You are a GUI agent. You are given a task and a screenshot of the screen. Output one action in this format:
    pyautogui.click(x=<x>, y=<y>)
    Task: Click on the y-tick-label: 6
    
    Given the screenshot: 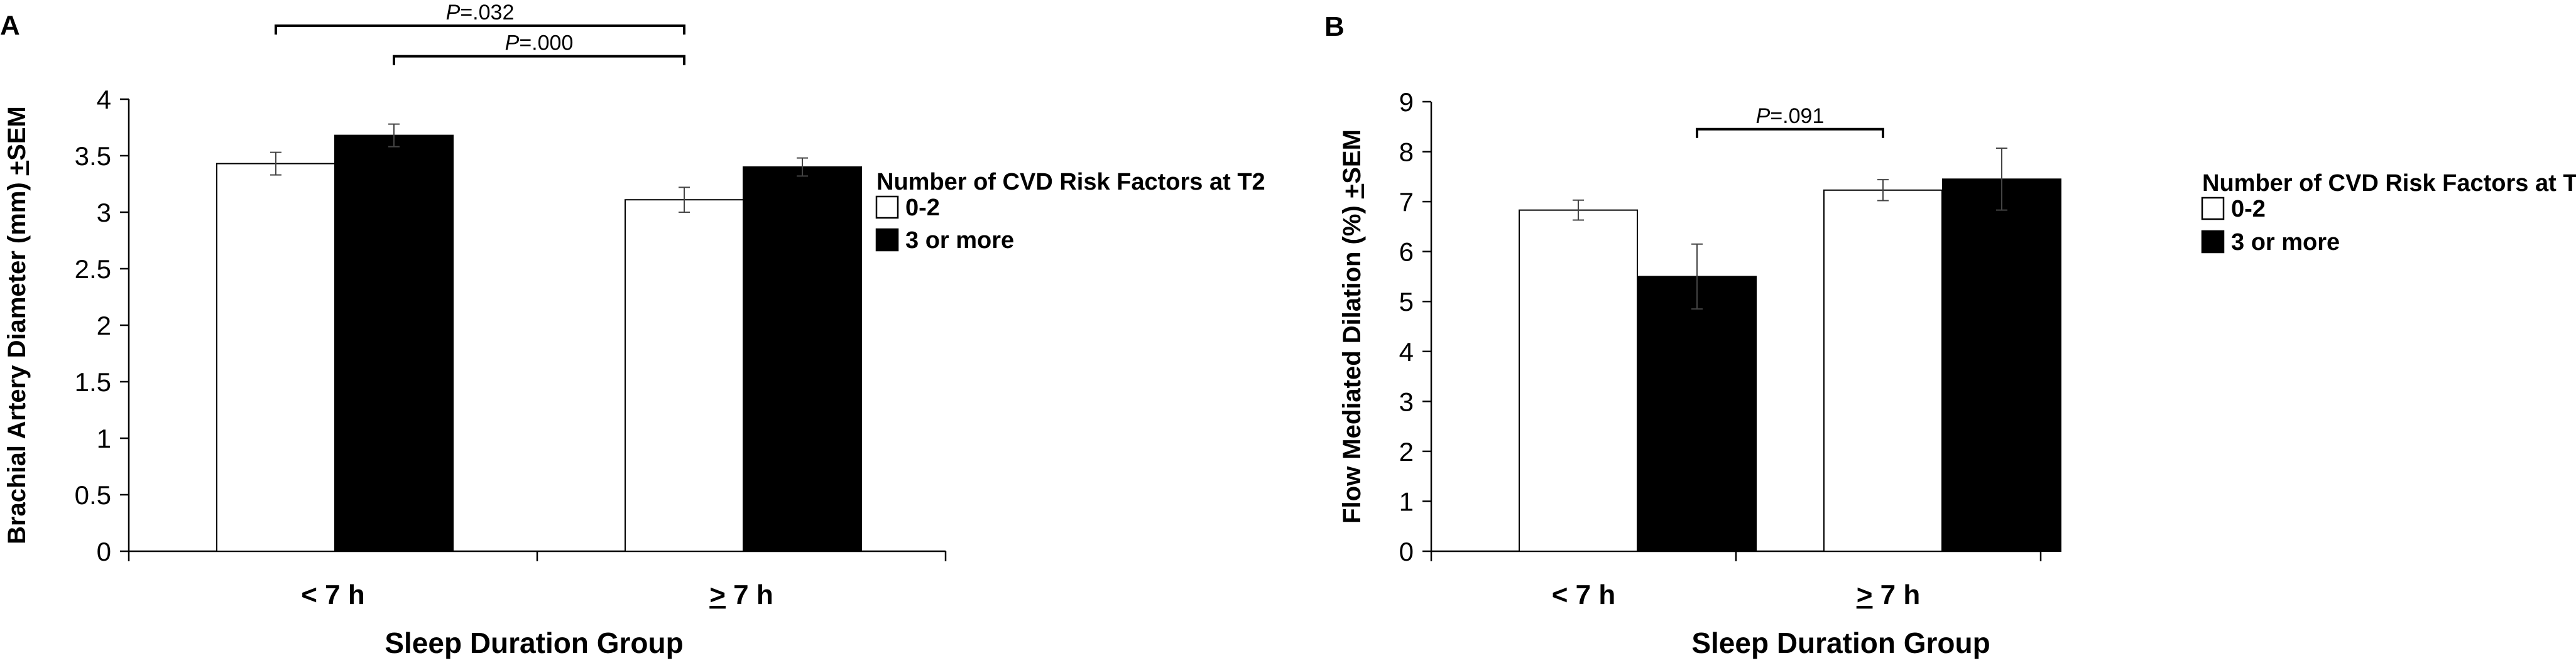 What is the action you would take?
    pyautogui.click(x=1407, y=252)
    